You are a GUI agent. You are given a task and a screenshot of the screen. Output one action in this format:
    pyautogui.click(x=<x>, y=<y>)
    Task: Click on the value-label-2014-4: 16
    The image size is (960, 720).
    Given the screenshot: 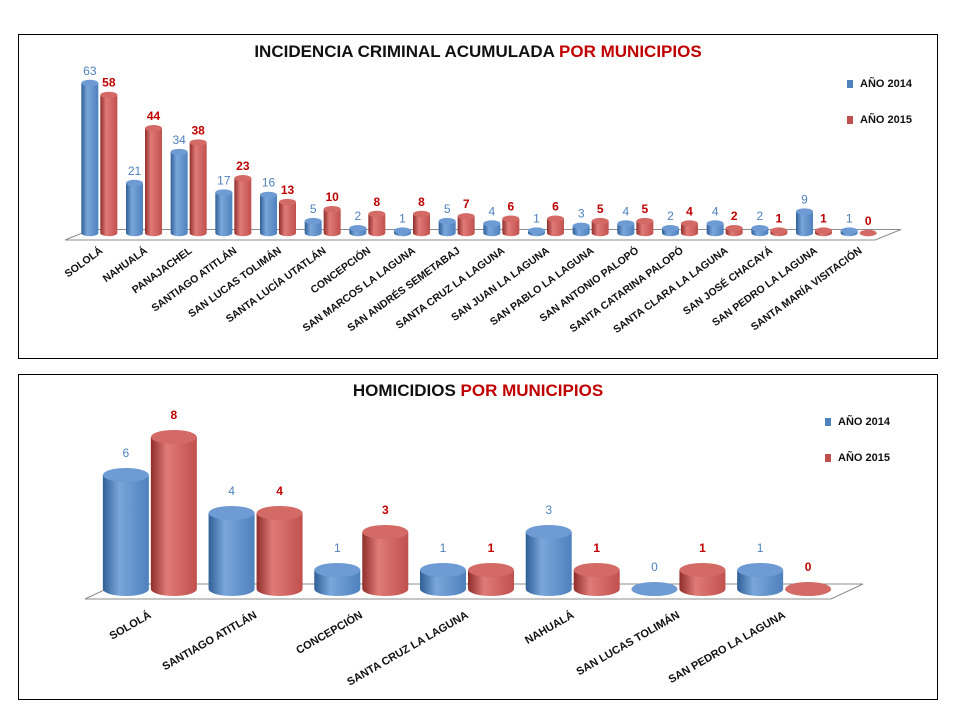 What is the action you would take?
    pyautogui.click(x=269, y=183)
    